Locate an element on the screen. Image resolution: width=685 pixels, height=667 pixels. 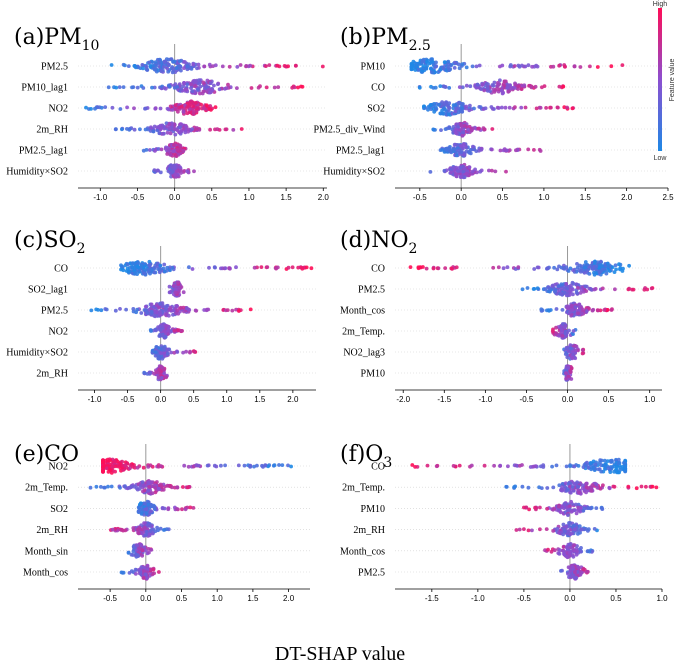
panel-title-main: (b)PM is located at coordinates (374, 37).